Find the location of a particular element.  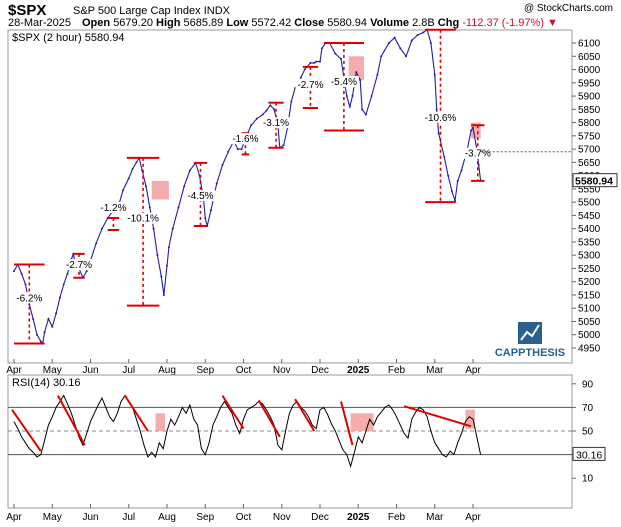

price-xtick-label: May is located at coordinates (52, 370).